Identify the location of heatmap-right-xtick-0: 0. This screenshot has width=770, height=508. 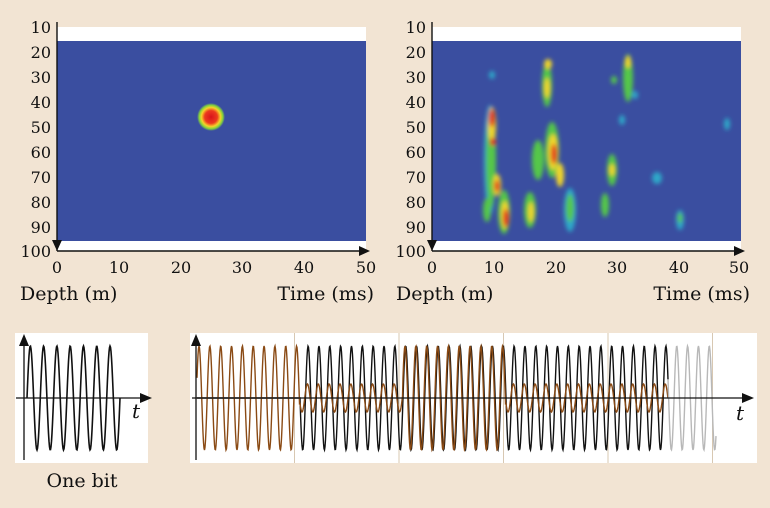
(432, 267).